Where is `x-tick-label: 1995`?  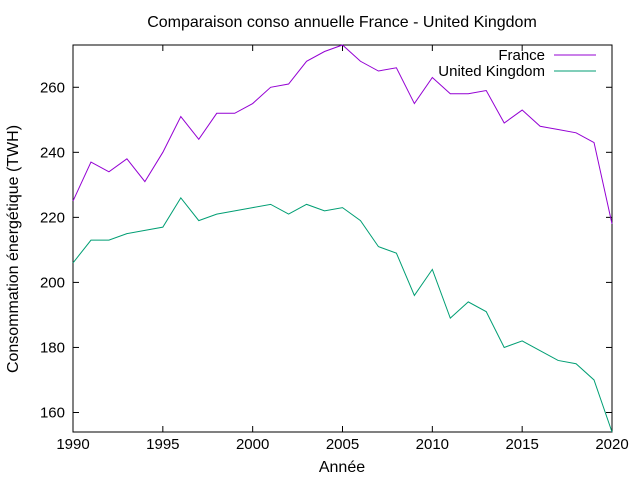 x-tick-label: 1995 is located at coordinates (162, 444).